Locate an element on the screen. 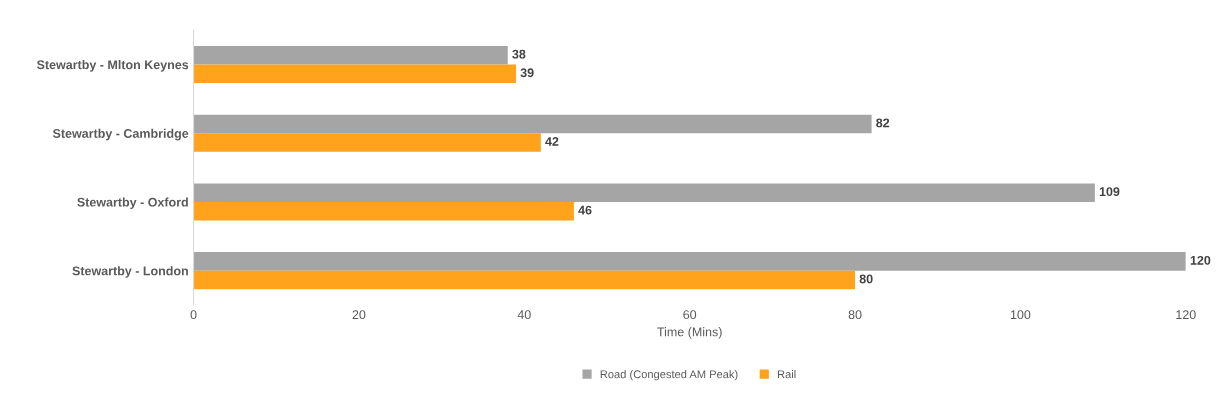 This screenshot has height=419, width=1225. y-tick-label: Stewartby - Mlton Keynes is located at coordinates (112, 66).